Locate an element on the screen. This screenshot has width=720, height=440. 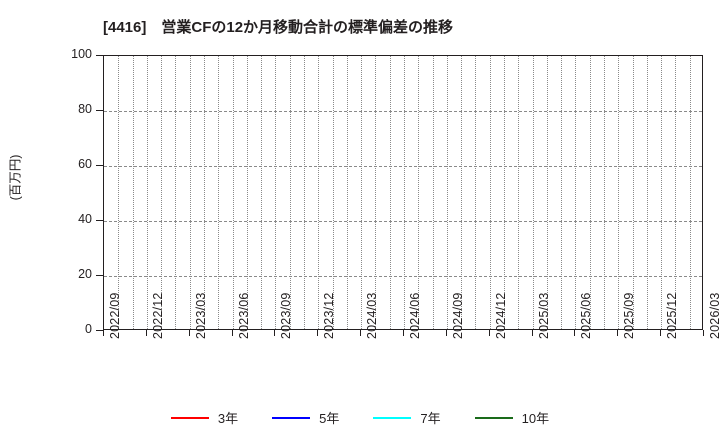
y-axis-label: (百万円) is located at coordinates (15, 177).